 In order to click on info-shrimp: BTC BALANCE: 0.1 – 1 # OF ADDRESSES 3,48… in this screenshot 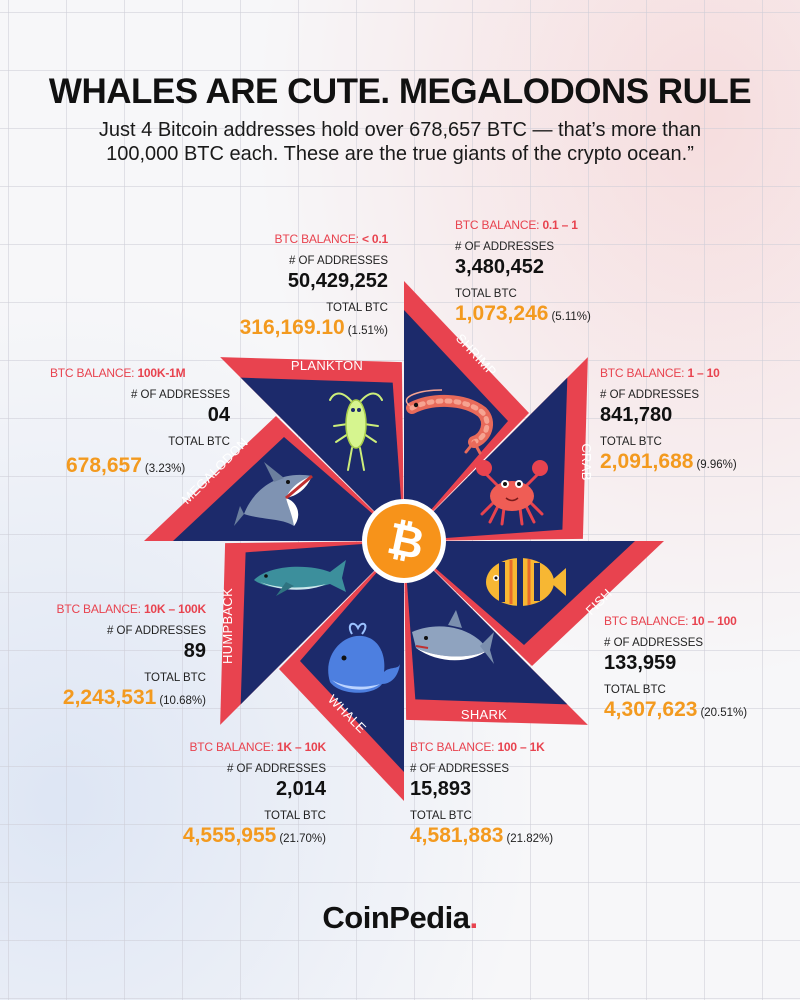, I will do `click(523, 272)`.